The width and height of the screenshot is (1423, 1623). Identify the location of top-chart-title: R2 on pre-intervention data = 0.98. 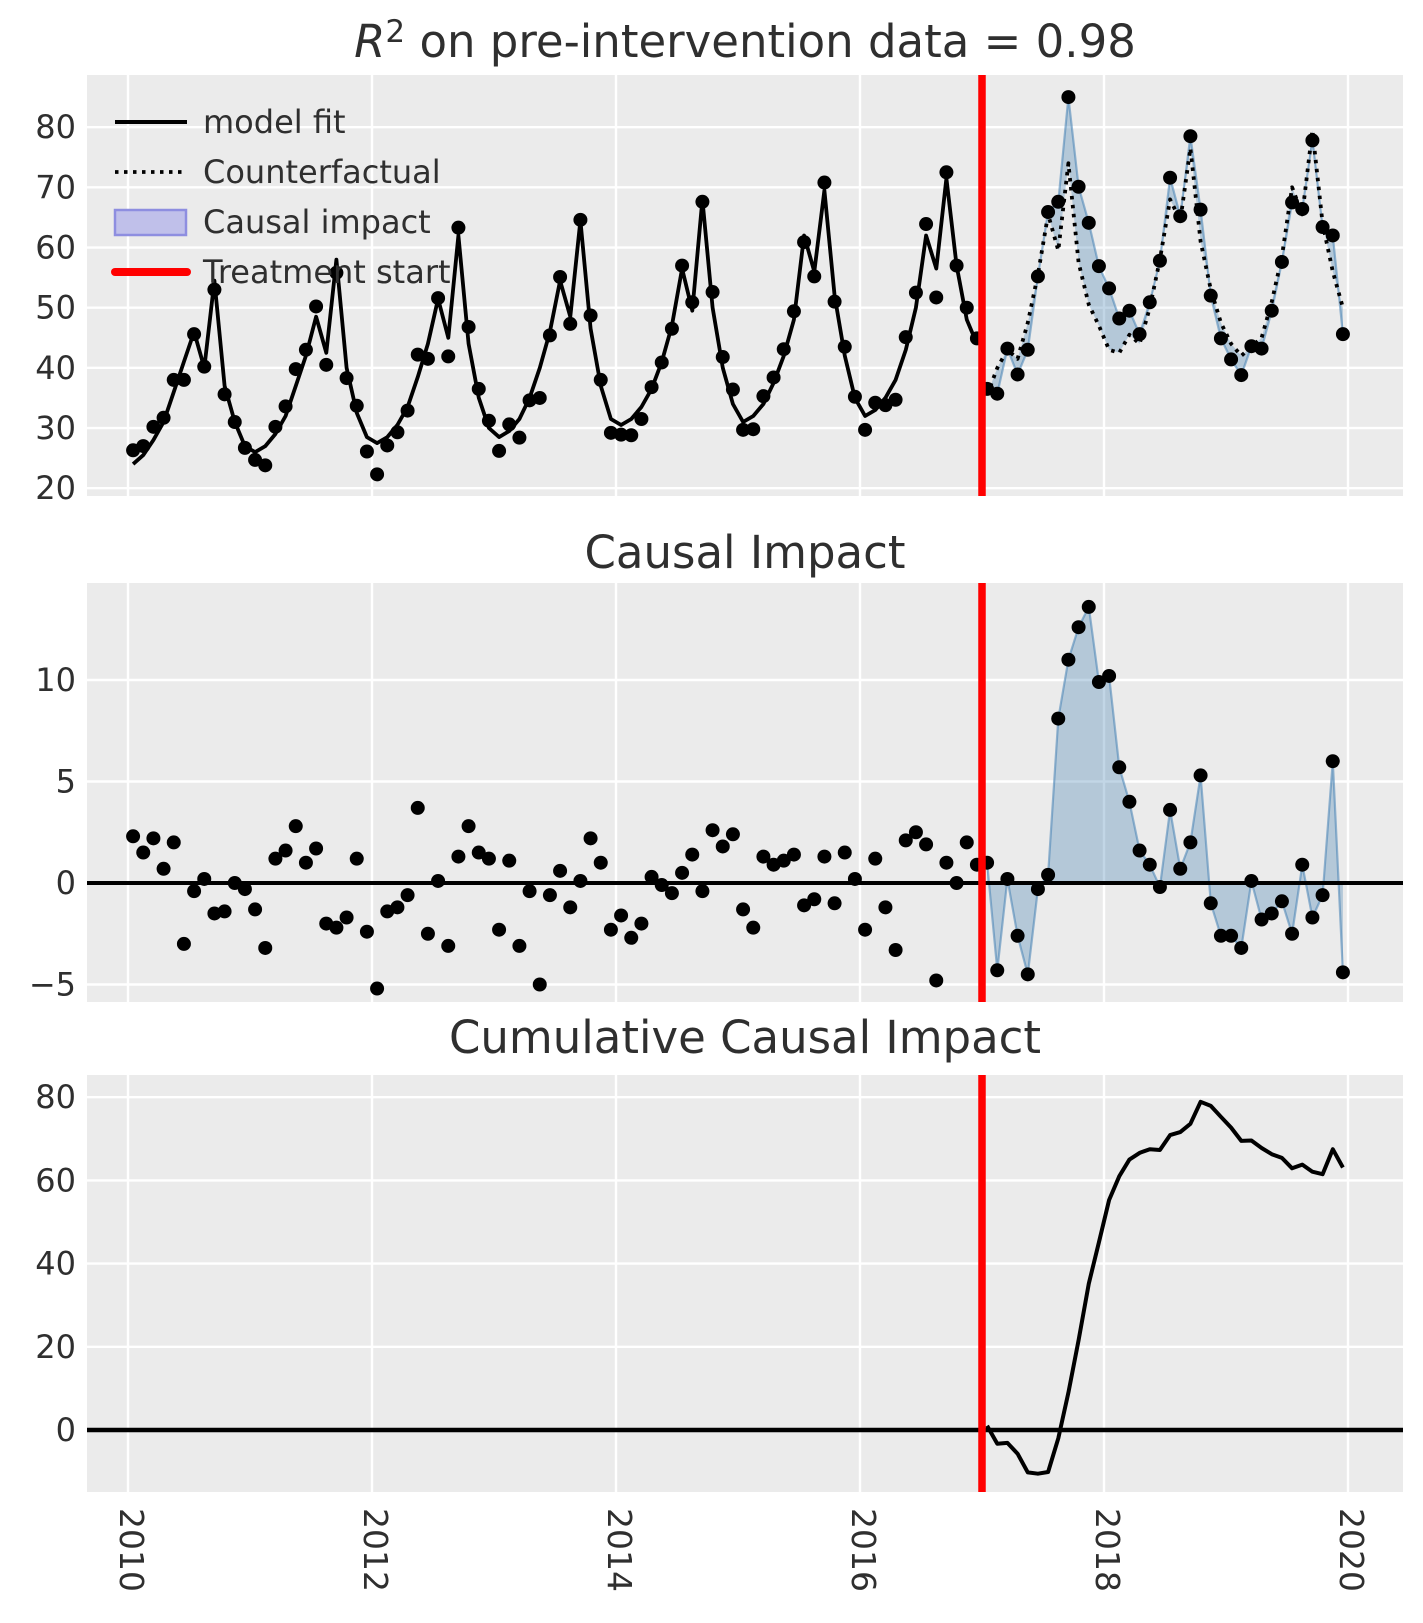
(745, 41).